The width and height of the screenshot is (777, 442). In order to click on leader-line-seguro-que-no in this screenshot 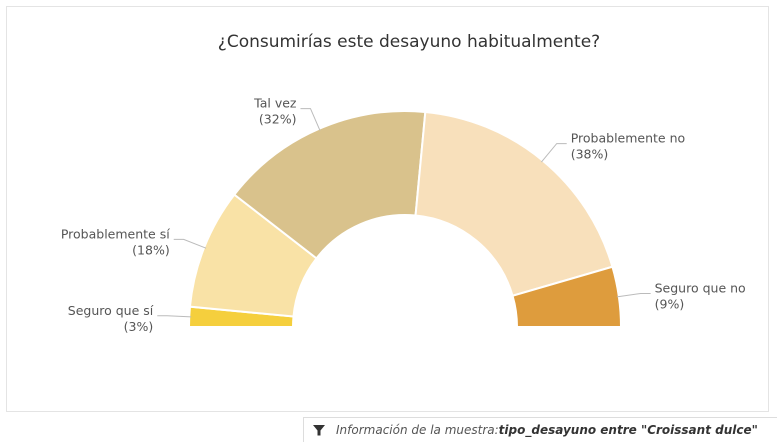, I will do `click(633, 295)`.